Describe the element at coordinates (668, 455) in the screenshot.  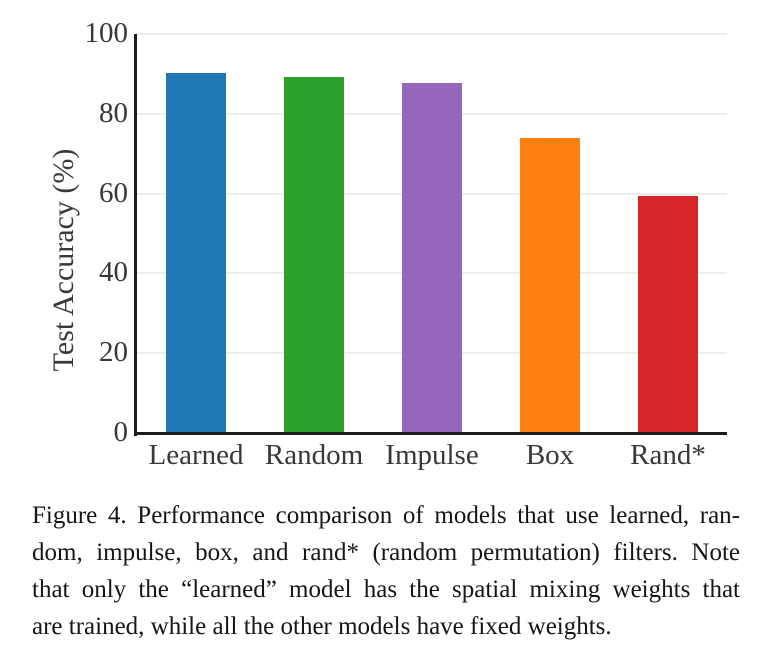
I see `x-tick-label-rand: Rand*` at that location.